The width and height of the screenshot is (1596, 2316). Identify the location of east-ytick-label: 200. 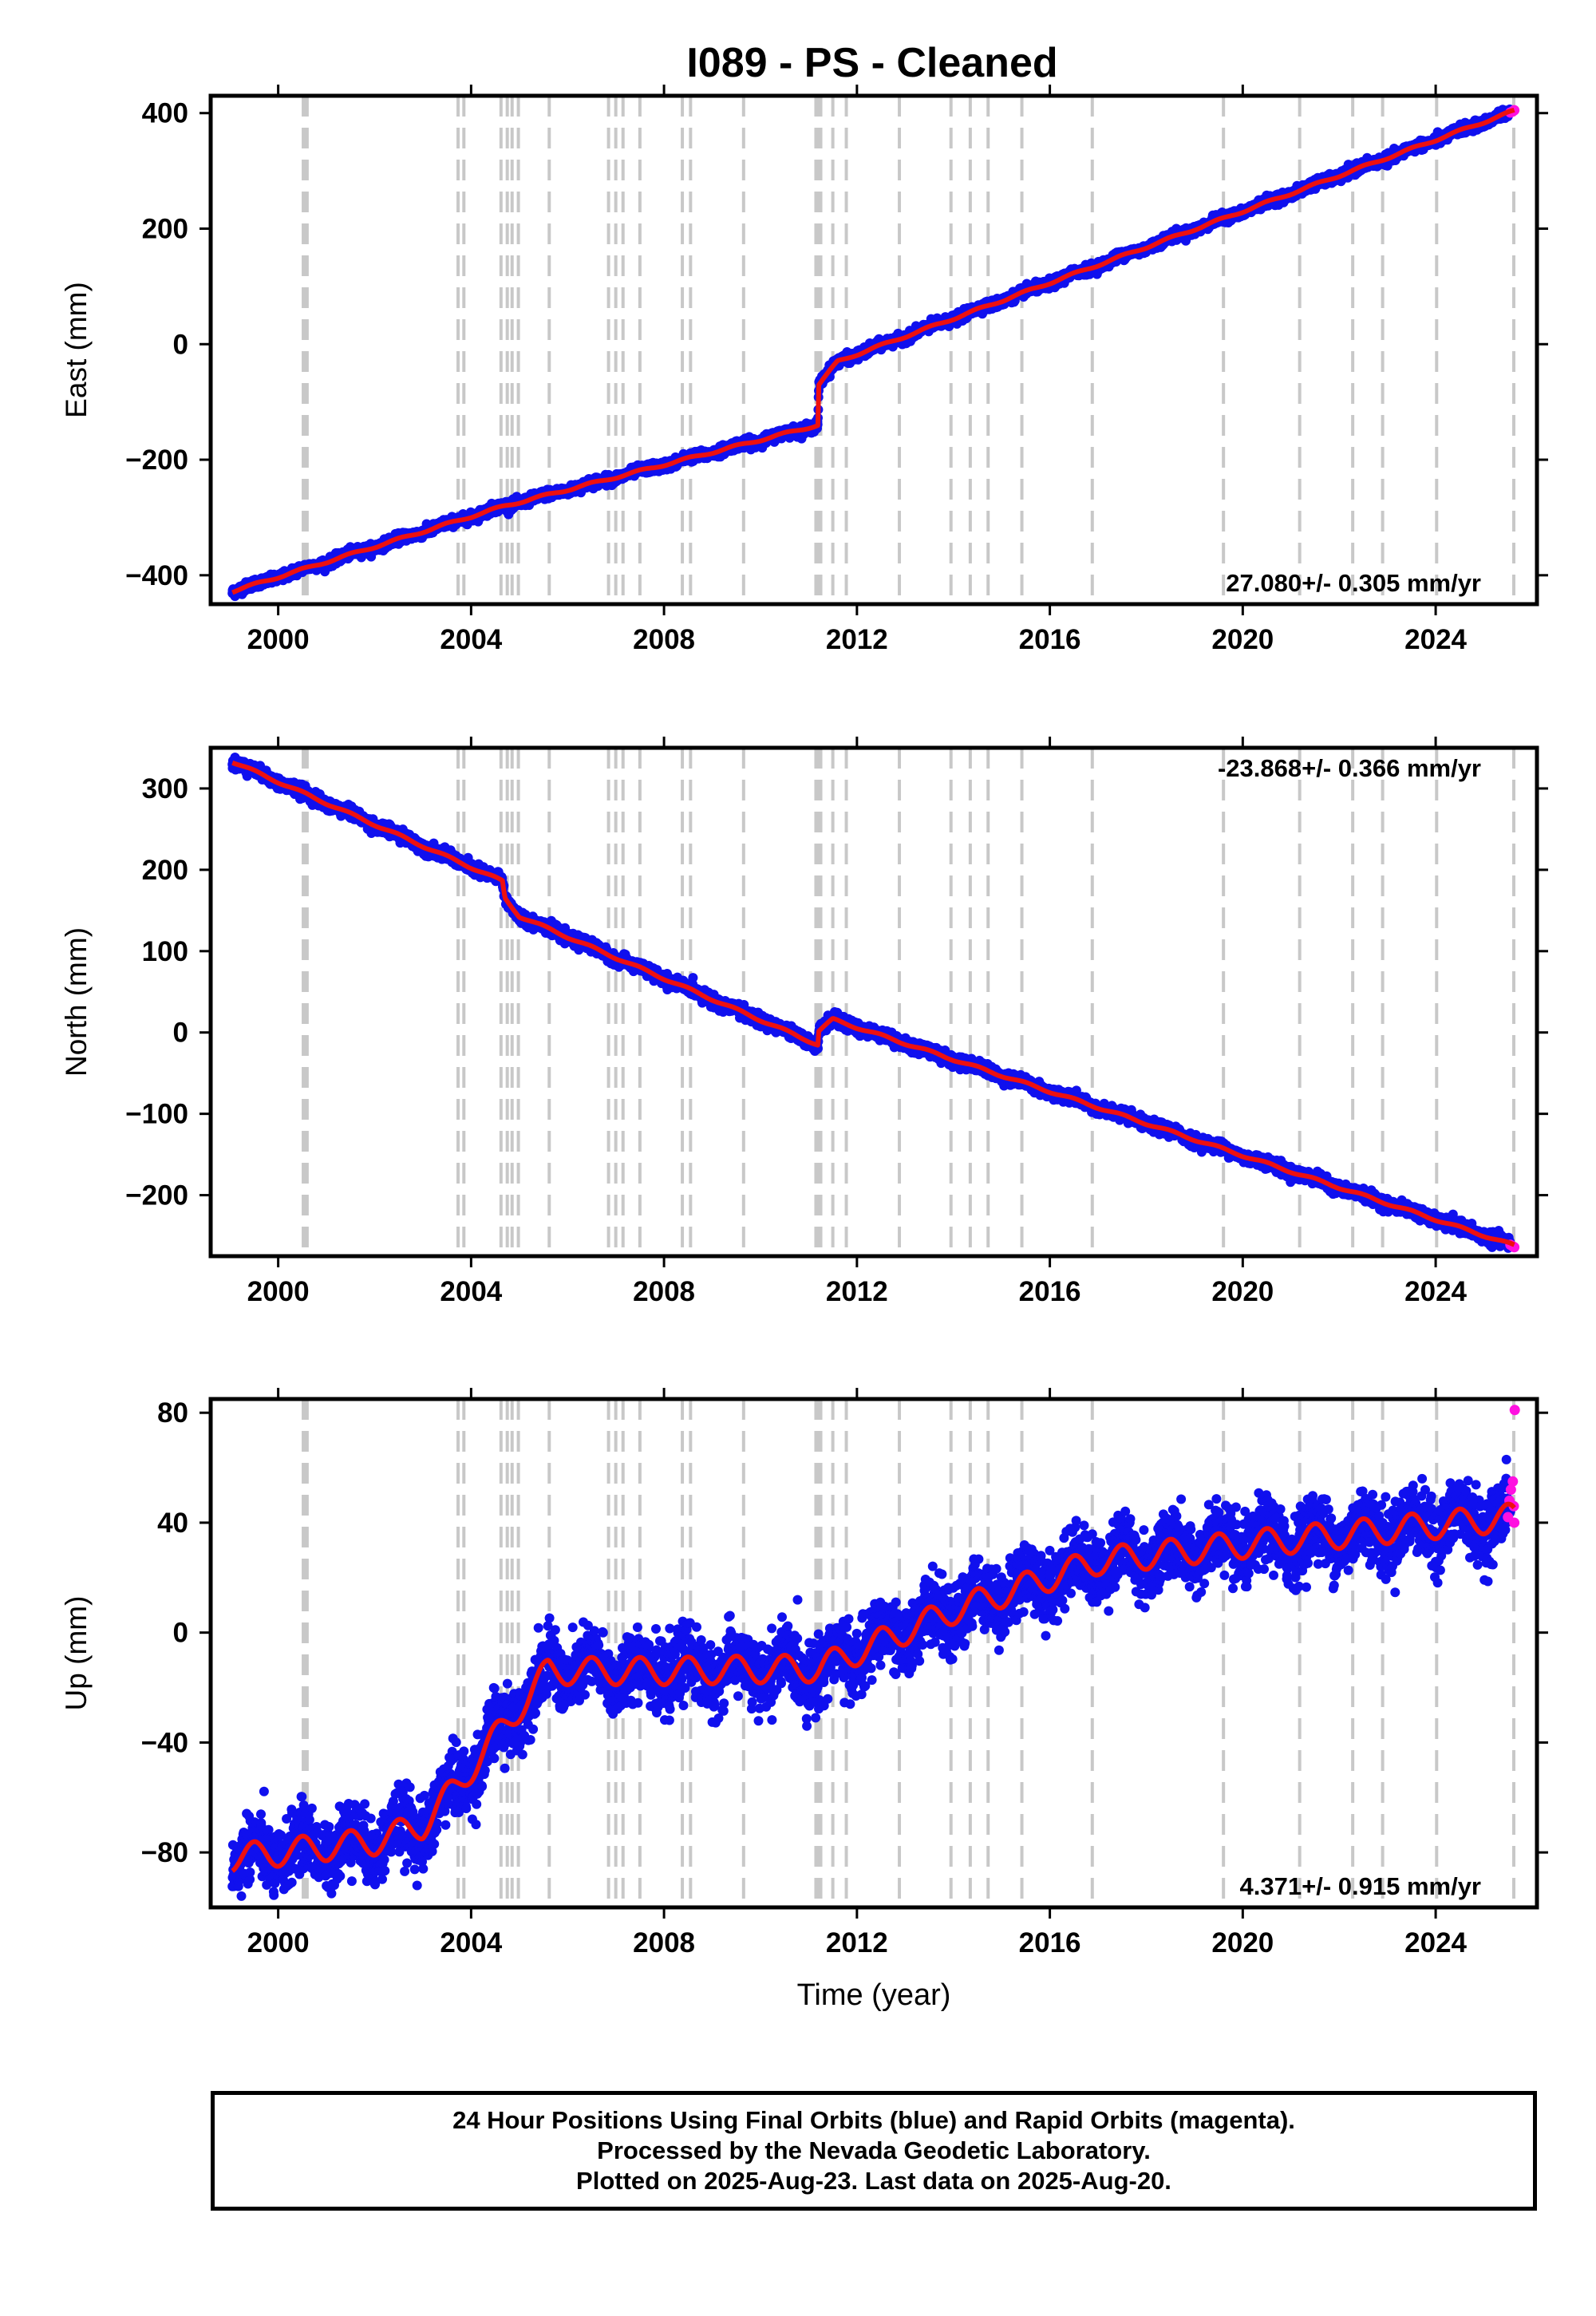
(165, 228).